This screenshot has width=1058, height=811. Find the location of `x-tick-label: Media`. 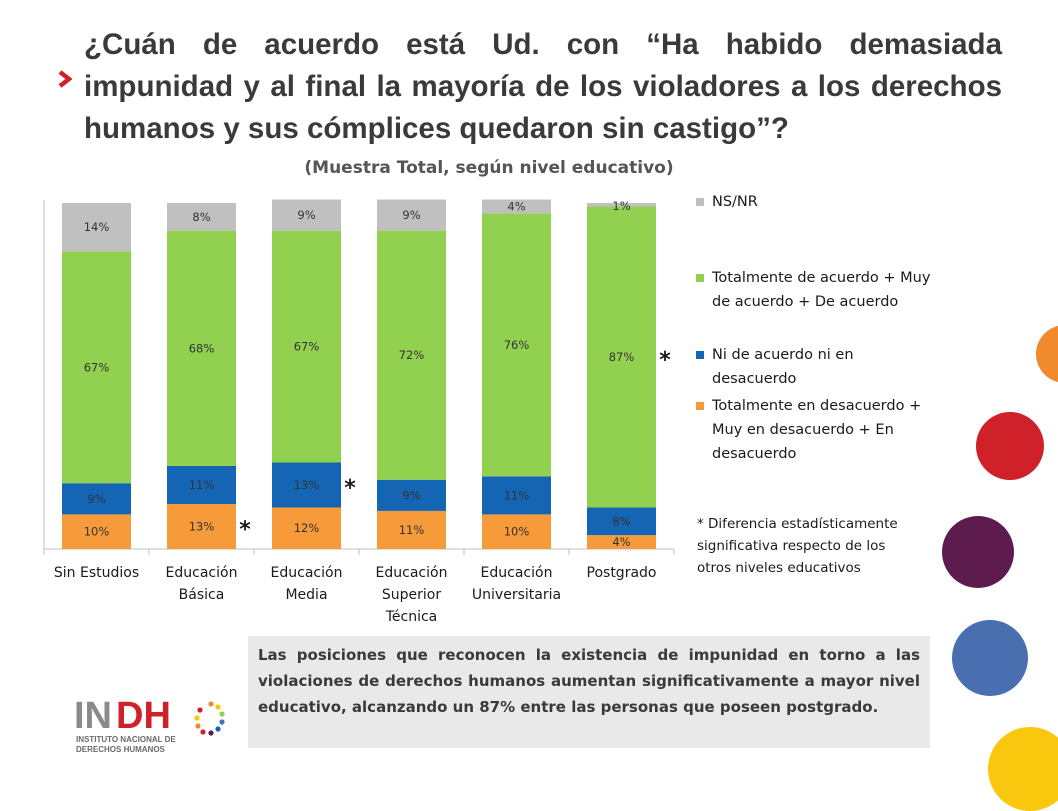

x-tick-label: Media is located at coordinates (306, 595).